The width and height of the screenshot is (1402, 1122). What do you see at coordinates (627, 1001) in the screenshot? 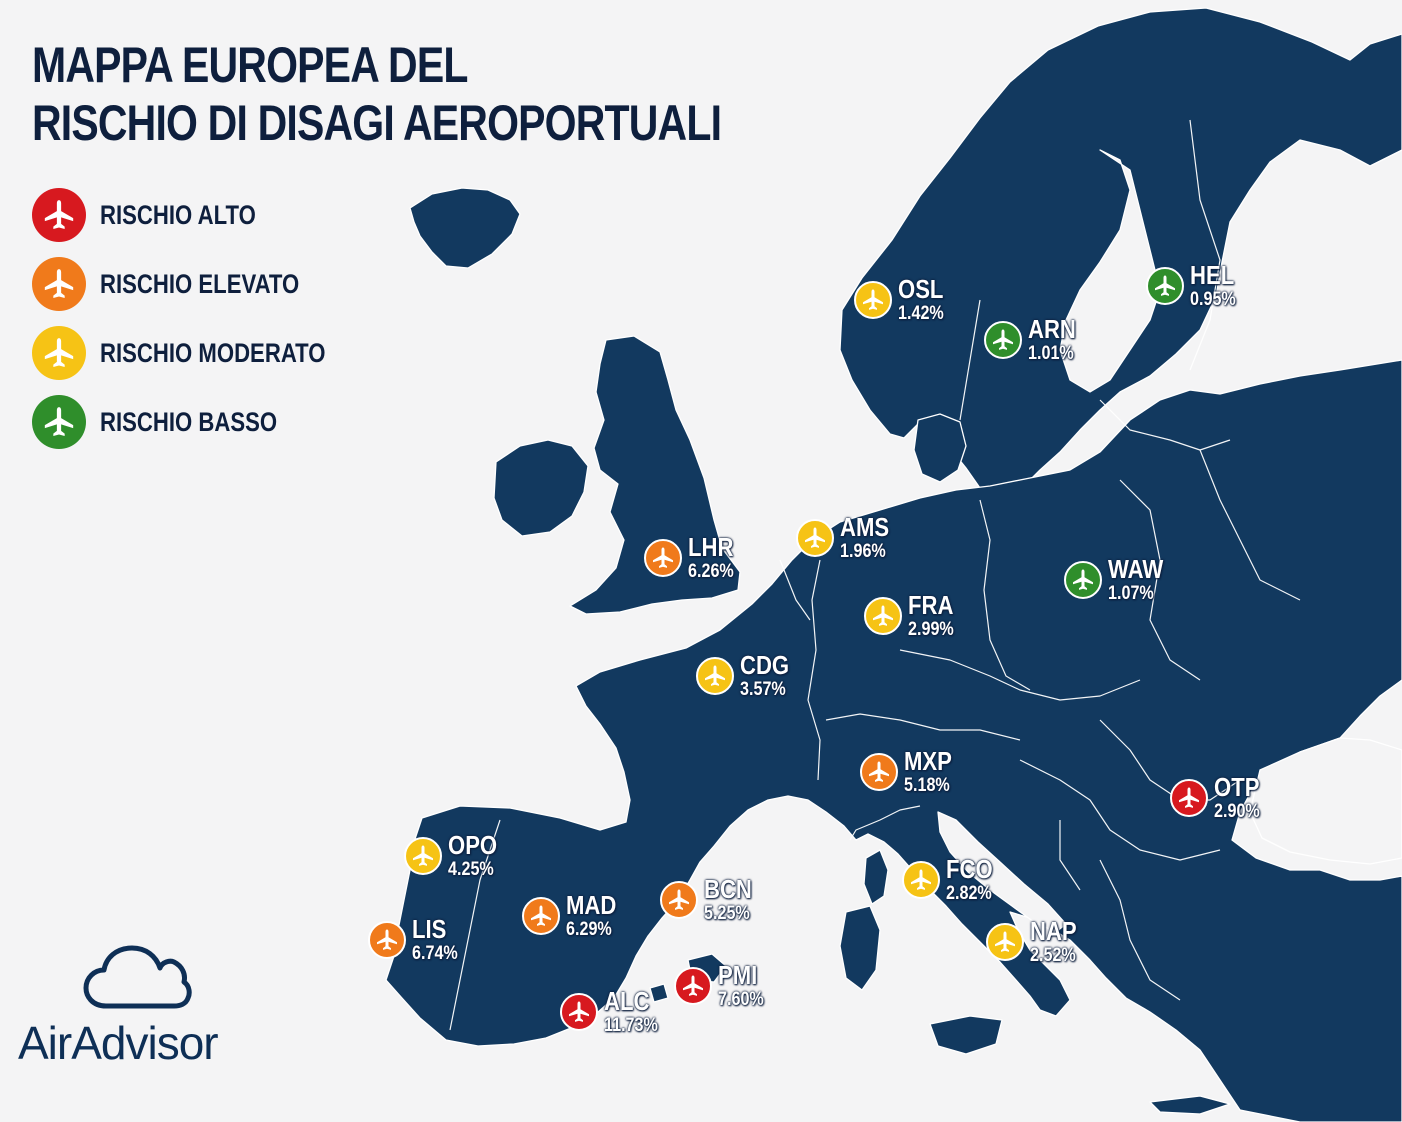
I see `airport-code: ALC` at bounding box center [627, 1001].